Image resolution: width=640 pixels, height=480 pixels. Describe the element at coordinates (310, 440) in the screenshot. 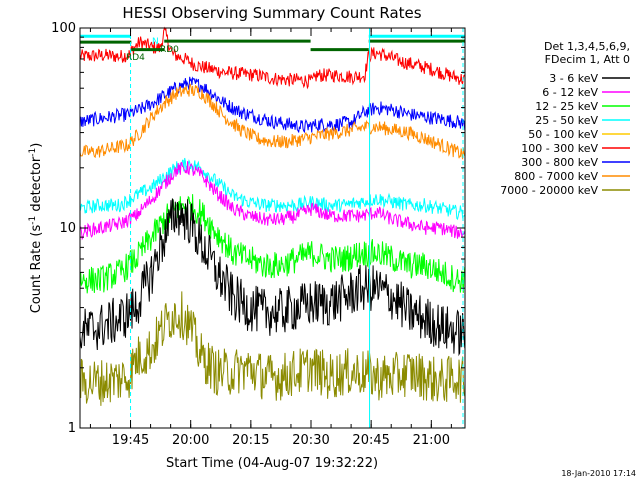

I see `x-tick-label-2030: 20:30` at that location.